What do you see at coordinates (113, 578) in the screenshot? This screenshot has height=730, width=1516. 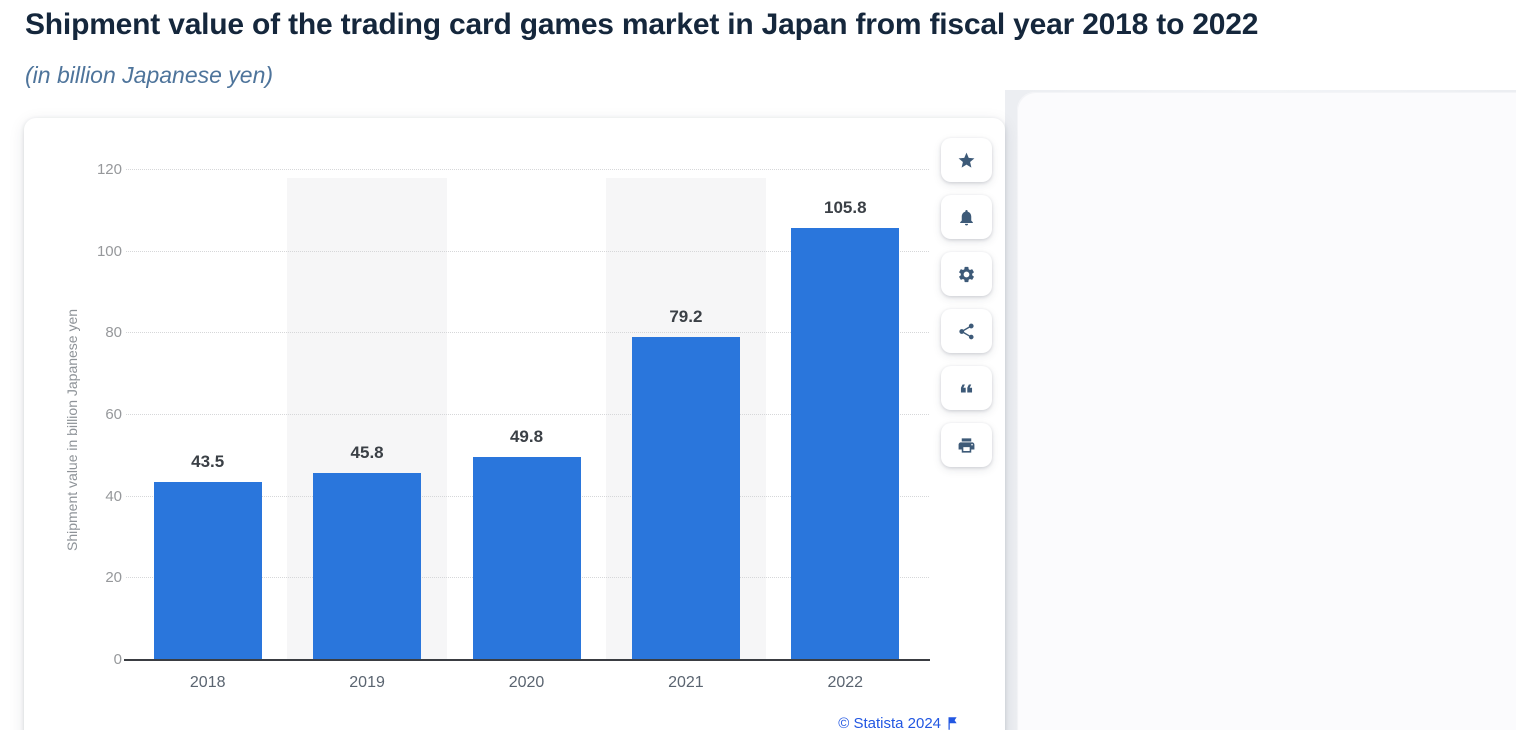 I see `y-tick-label: 20` at bounding box center [113, 578].